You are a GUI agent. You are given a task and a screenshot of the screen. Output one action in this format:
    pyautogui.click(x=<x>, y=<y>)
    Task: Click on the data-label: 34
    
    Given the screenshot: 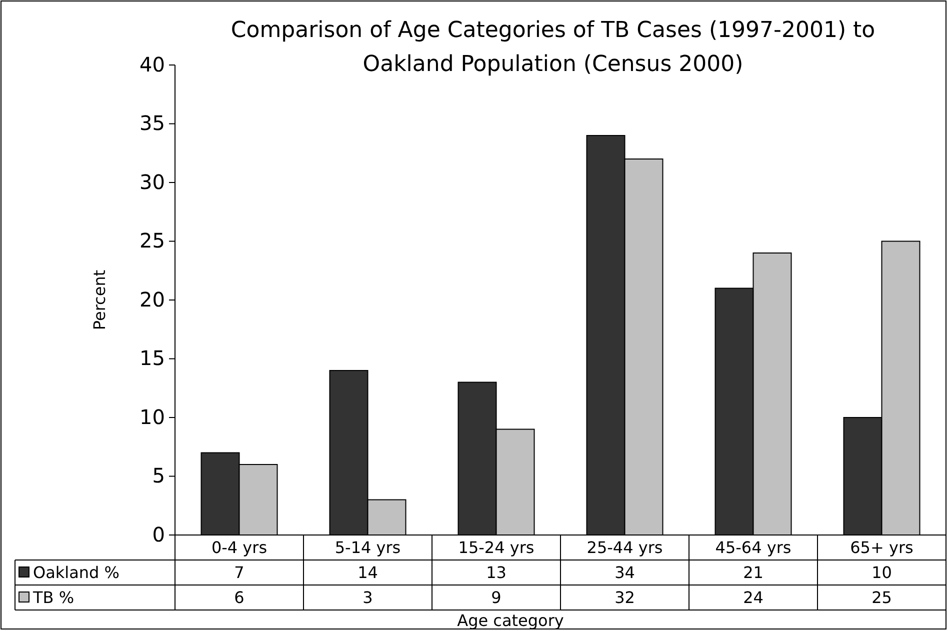 What is the action you would take?
    pyautogui.click(x=624, y=572)
    